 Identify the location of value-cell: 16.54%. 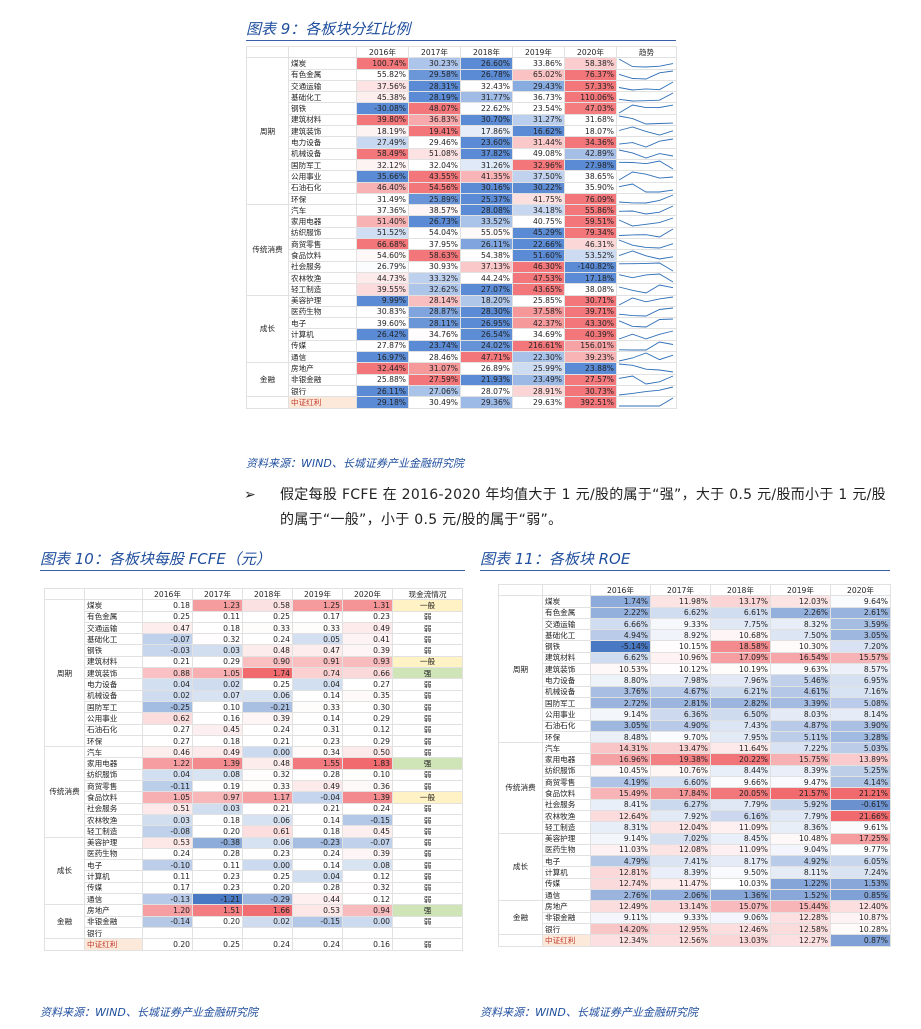
(800, 658).